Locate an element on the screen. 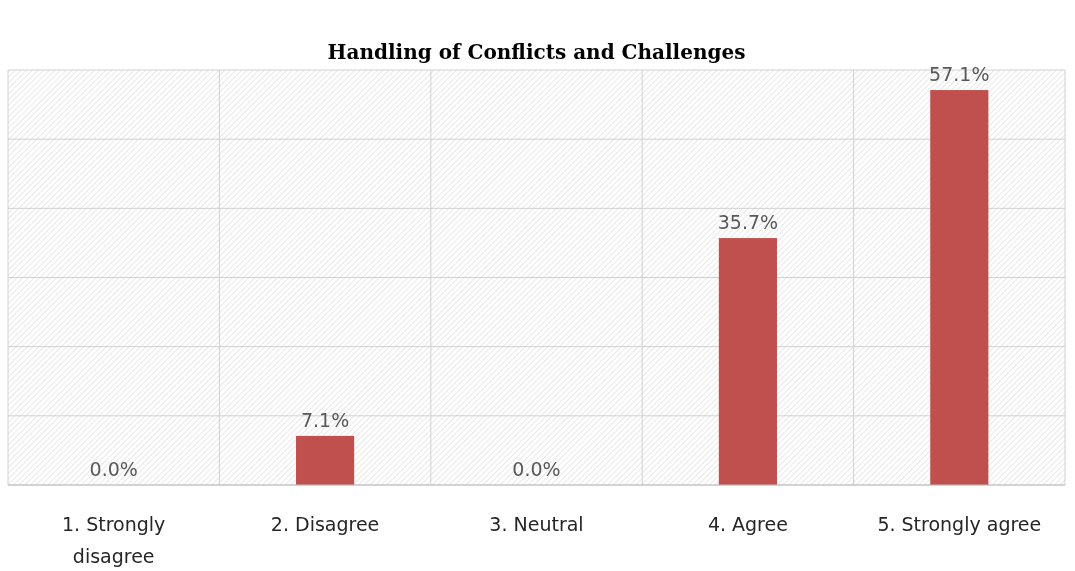 The height and width of the screenshot is (571, 1075). data-label: 7.1% is located at coordinates (325, 419).